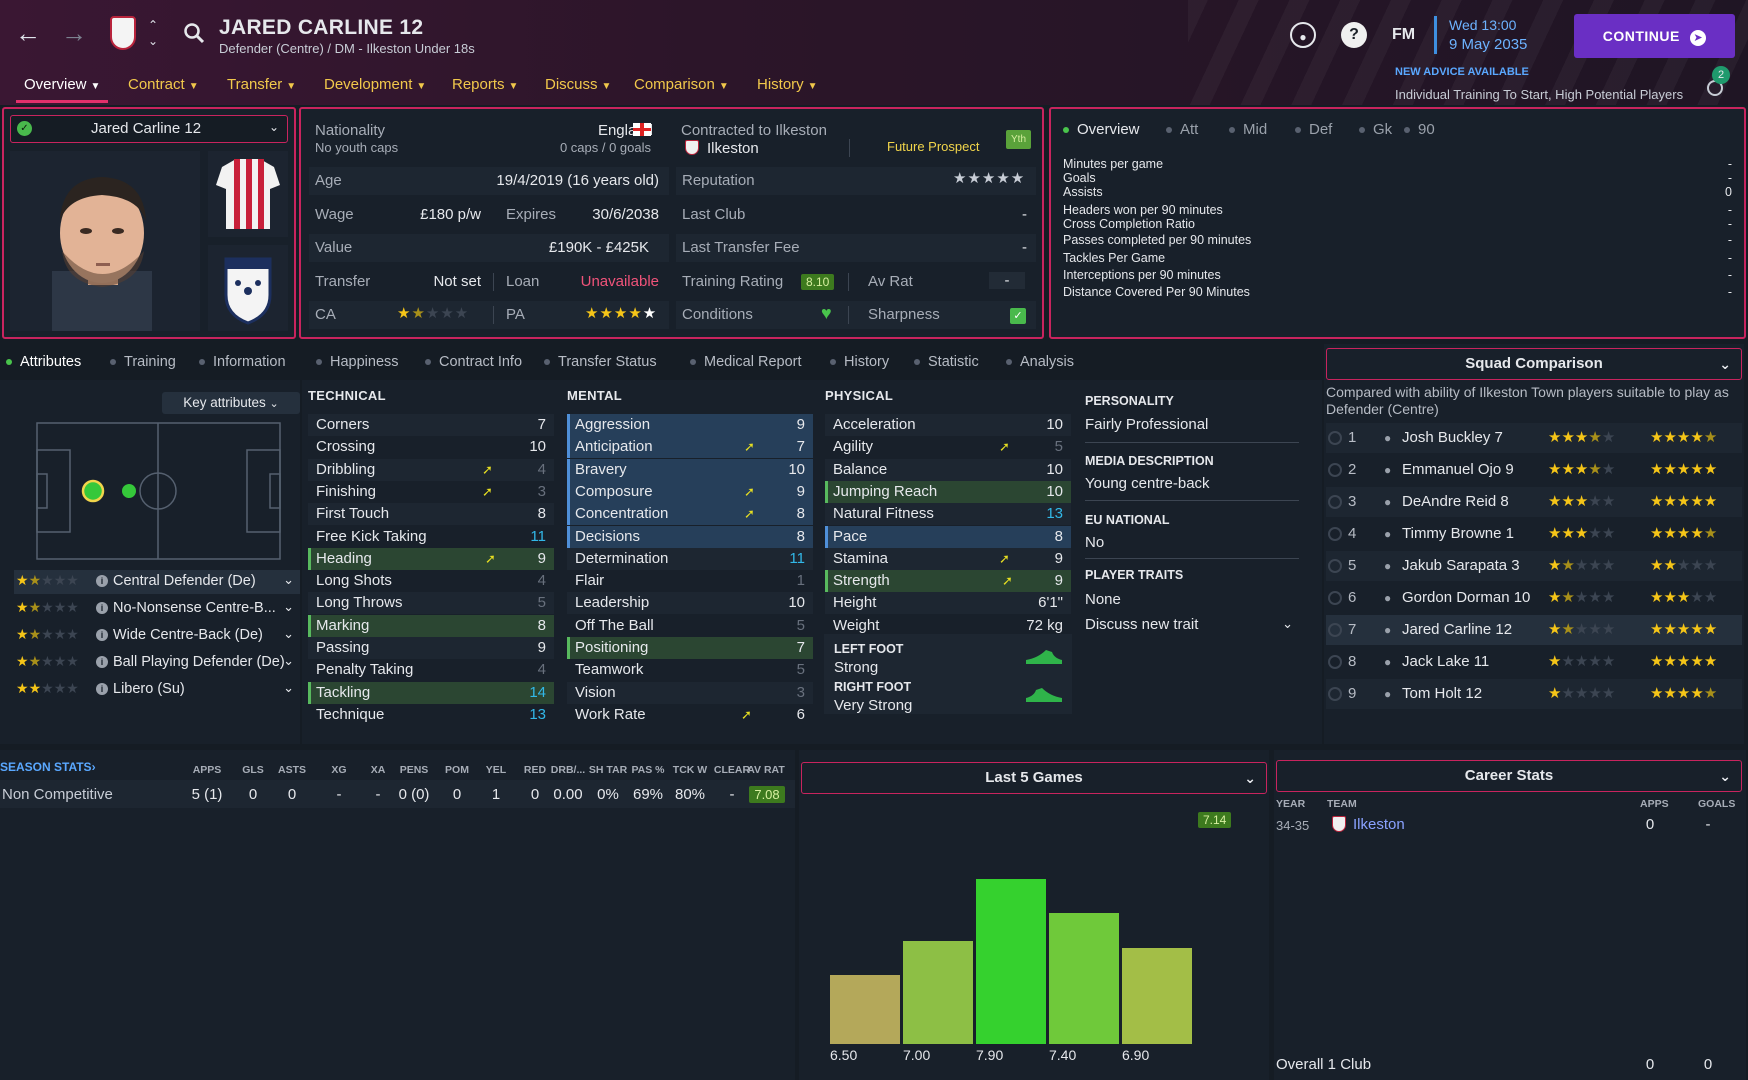 This screenshot has width=1748, height=1080. Describe the element at coordinates (1446, 661) in the screenshot. I see `squad-player-name: Jack Lake 11` at that location.